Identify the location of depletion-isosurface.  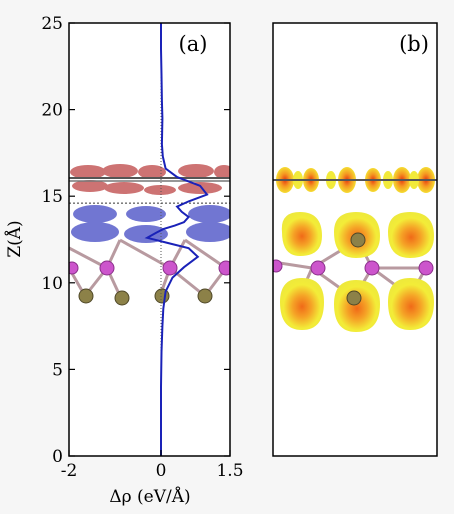
(150, 224).